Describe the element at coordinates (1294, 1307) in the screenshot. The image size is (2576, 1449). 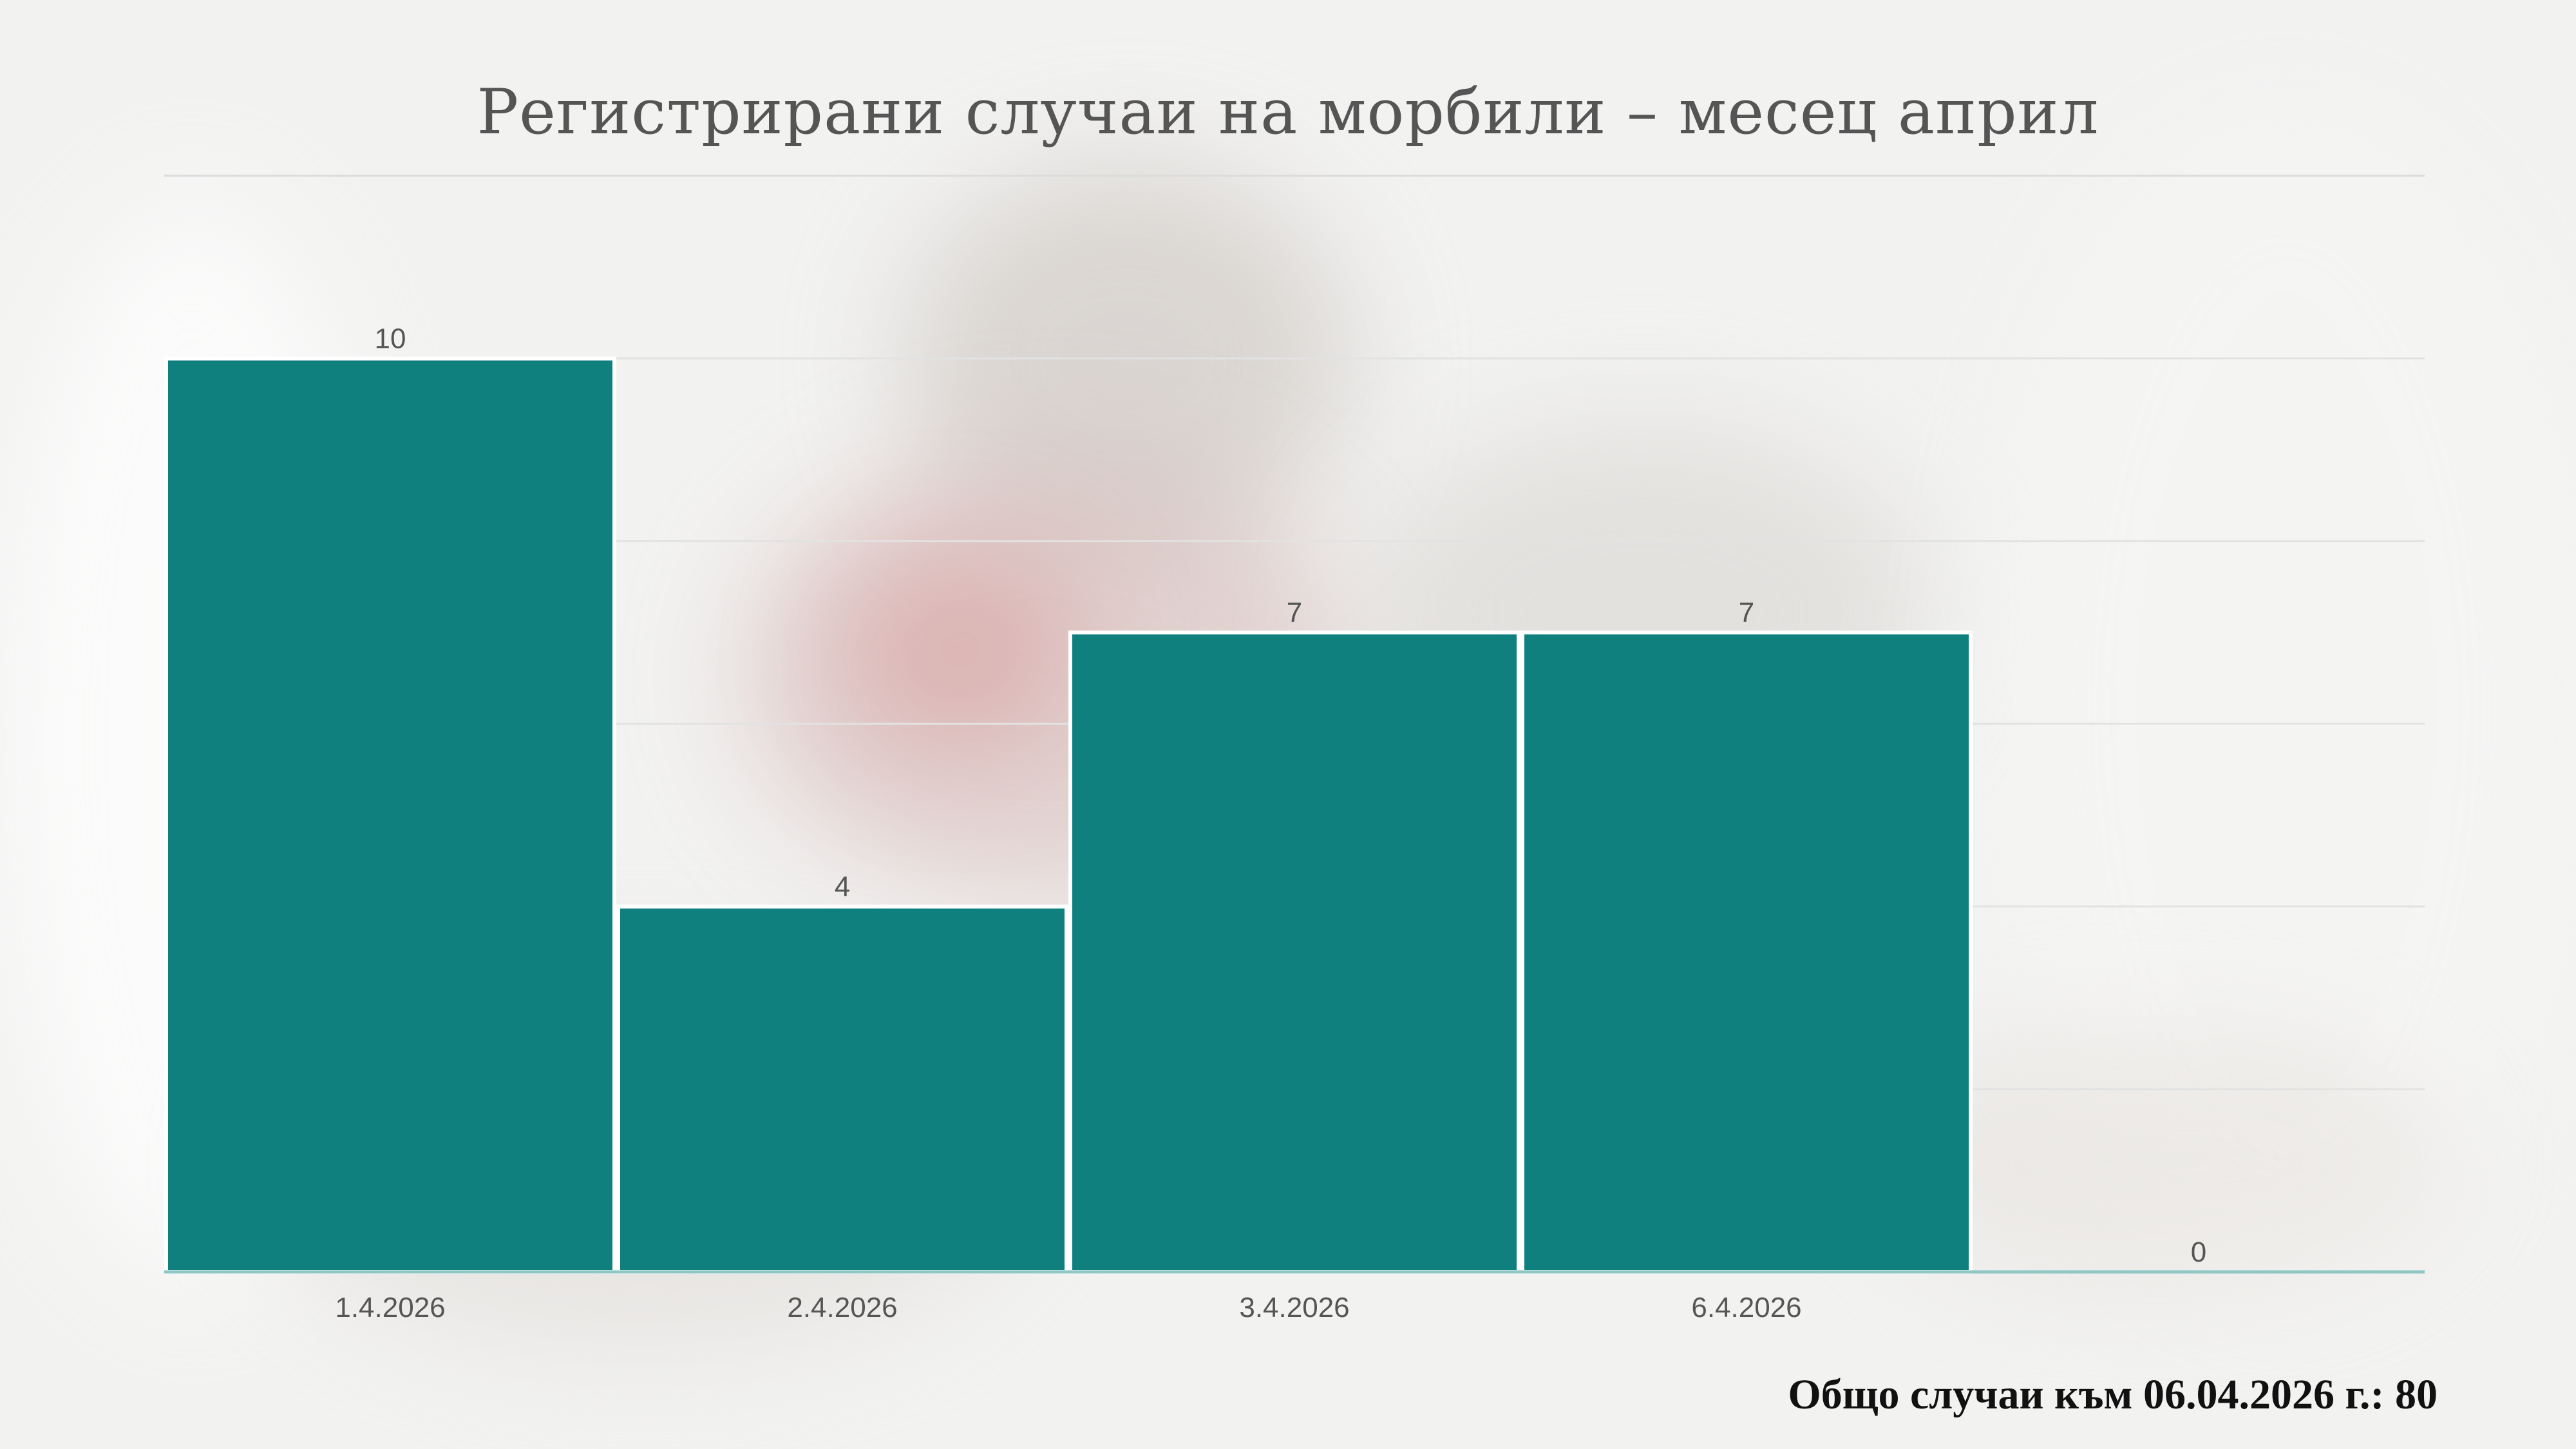
I see `x-tick-label: 3.4.2026` at that location.